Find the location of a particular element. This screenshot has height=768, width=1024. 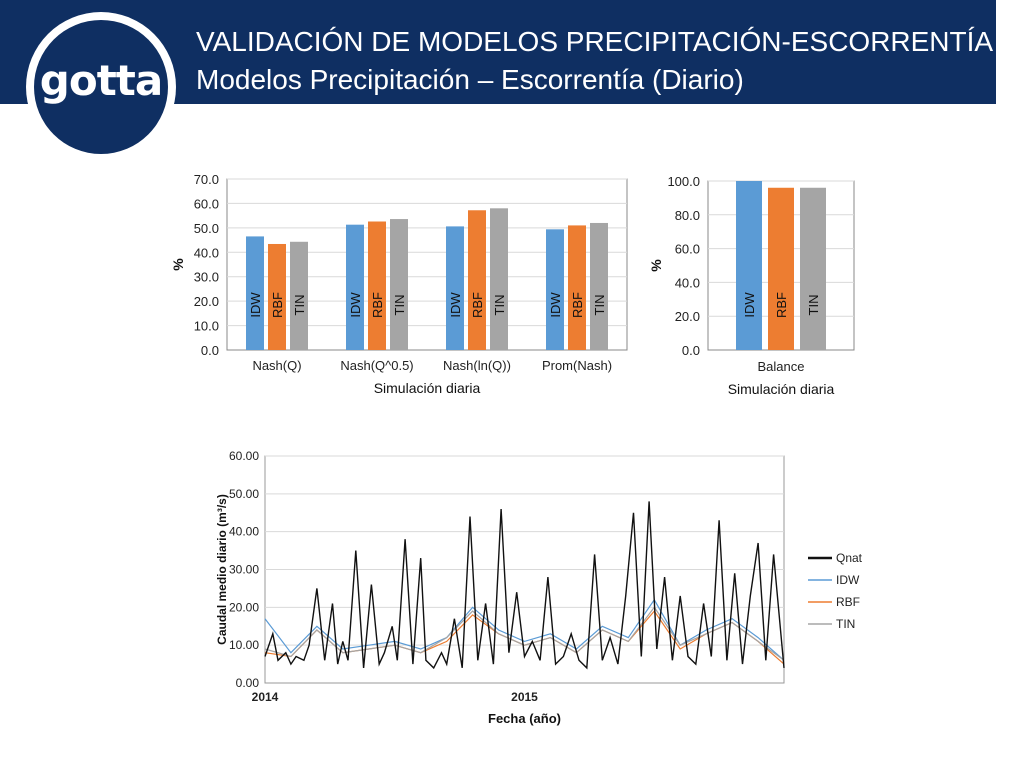

y-tick-label: 80.0 is located at coordinates (687, 215).